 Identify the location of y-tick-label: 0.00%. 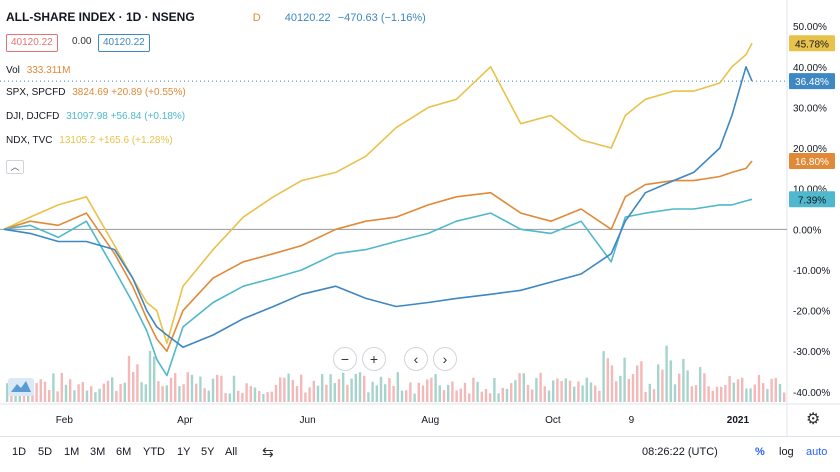
(807, 230).